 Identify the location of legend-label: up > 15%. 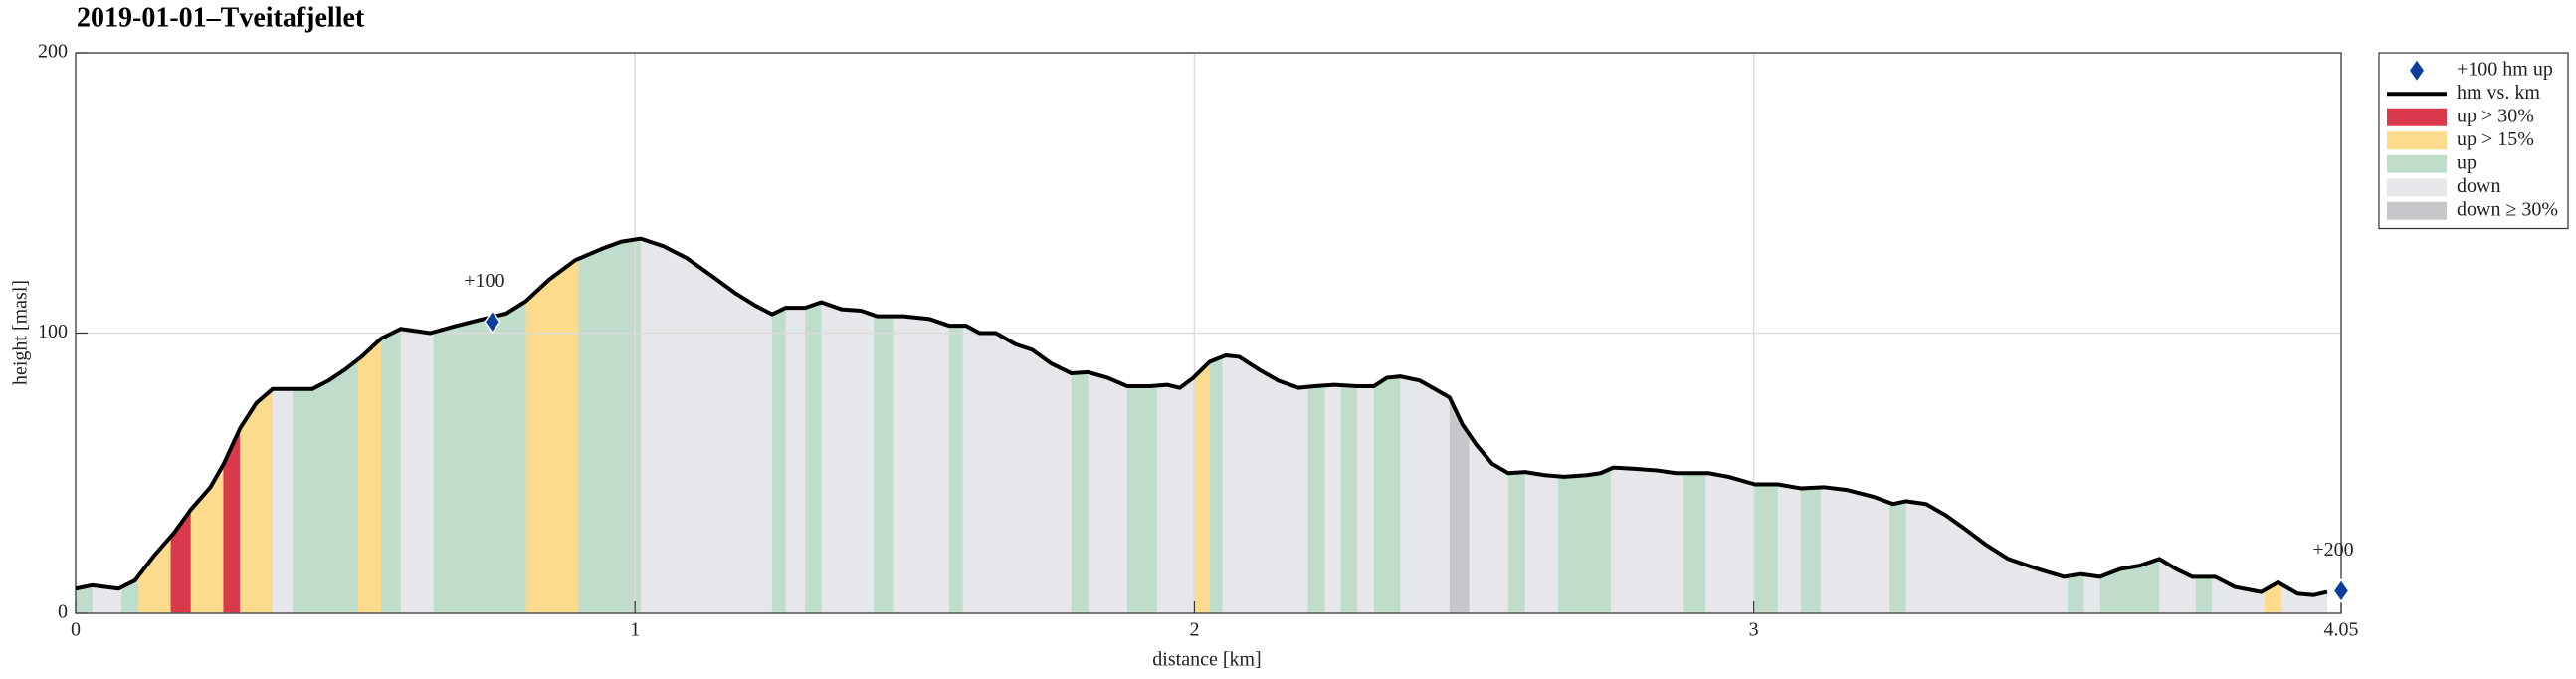
(2495, 139).